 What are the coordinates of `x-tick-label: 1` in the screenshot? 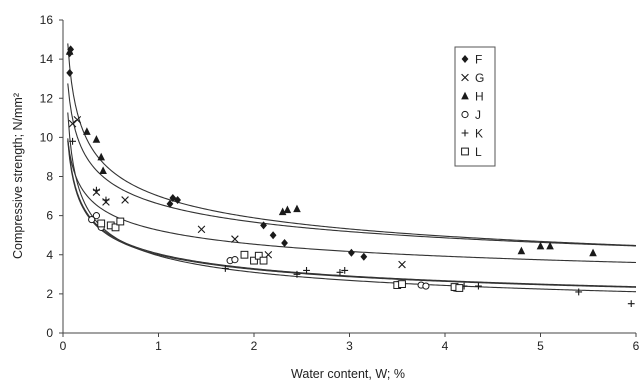 It's located at (158, 346).